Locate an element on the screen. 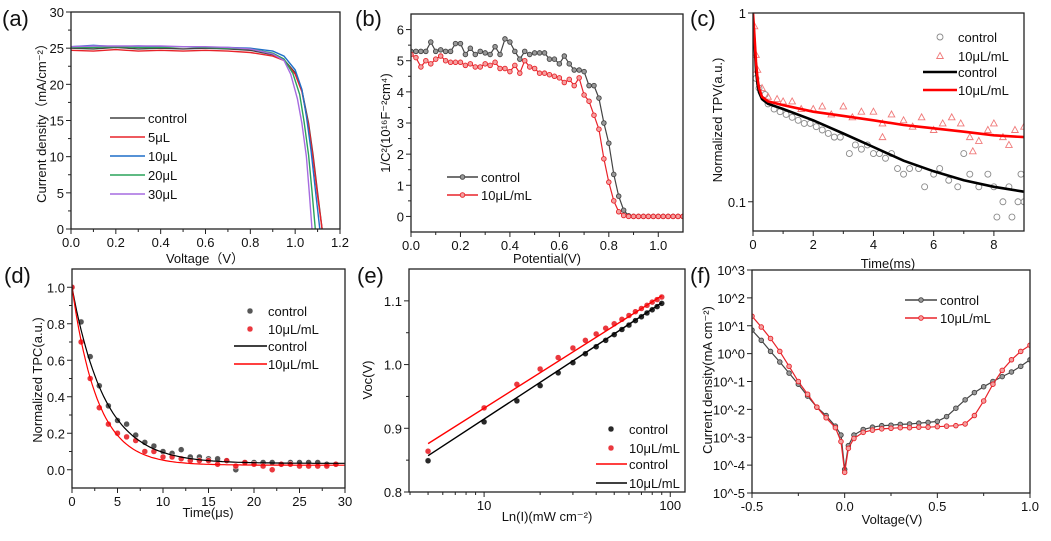 Image resolution: width=1051 pixels, height=541 pixels. legend-label: 20μL is located at coordinates (162, 175).